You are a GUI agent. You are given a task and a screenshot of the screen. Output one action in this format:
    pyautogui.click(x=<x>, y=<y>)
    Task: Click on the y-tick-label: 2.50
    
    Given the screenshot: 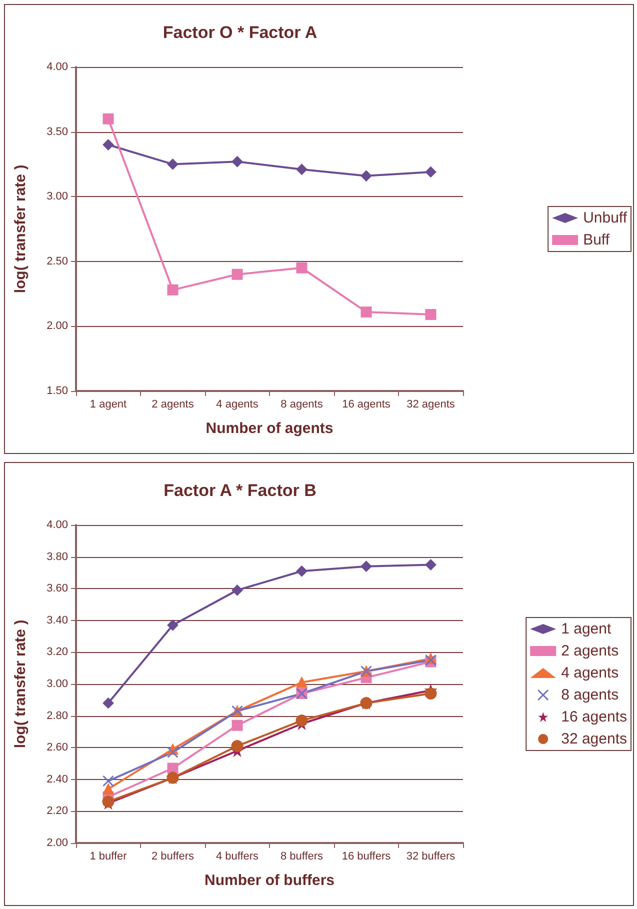 What is the action you would take?
    pyautogui.click(x=57, y=261)
    